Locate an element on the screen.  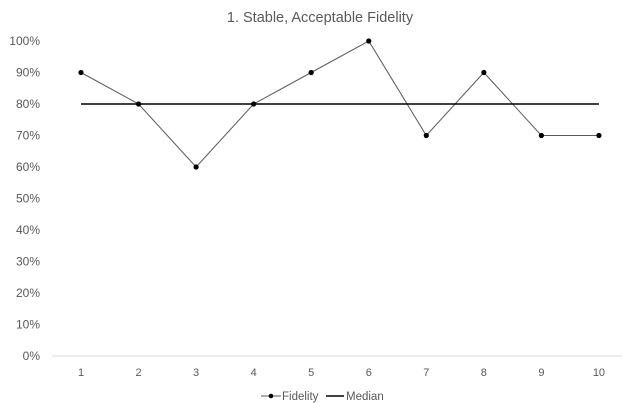
y-tick-label: 0% is located at coordinates (32, 356).